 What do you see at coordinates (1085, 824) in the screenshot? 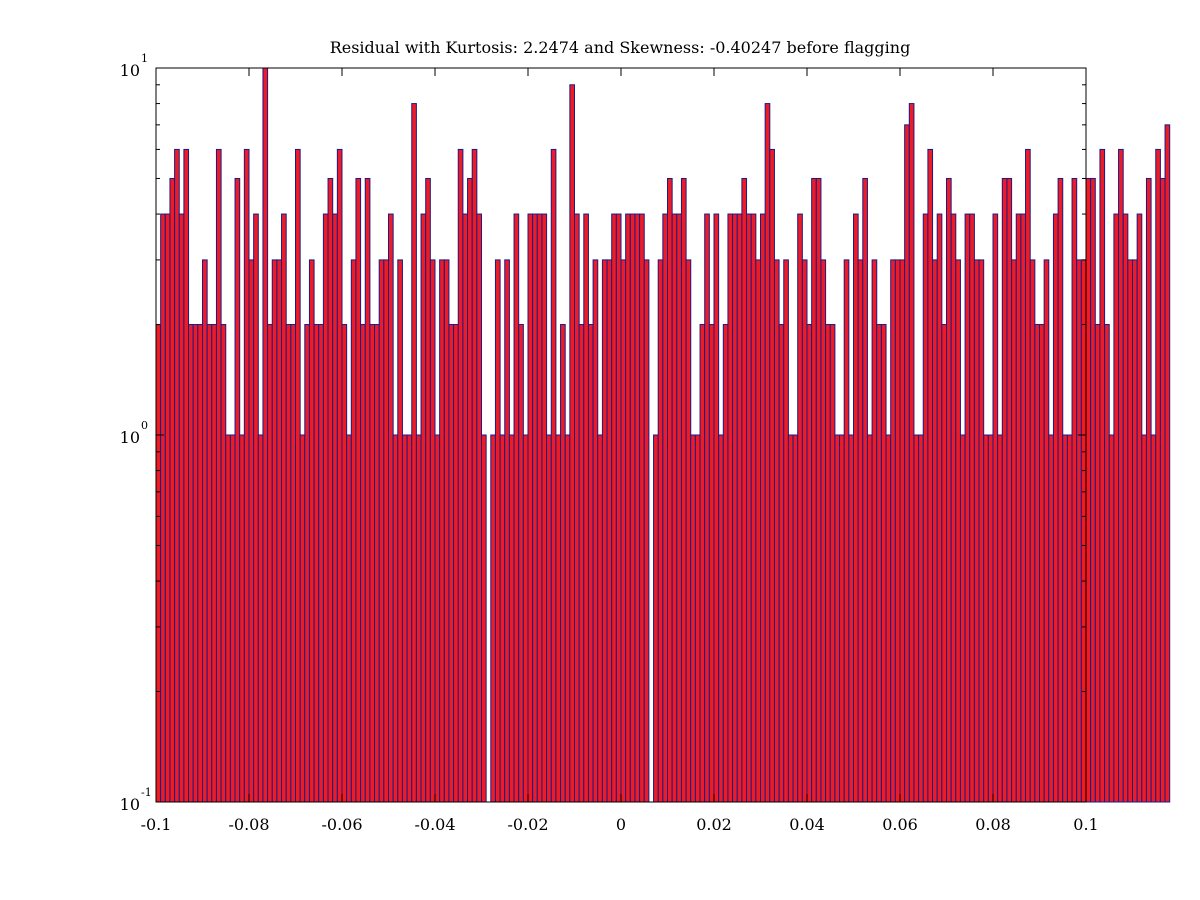
I see `x-tick-label: 0.1` at bounding box center [1085, 824].